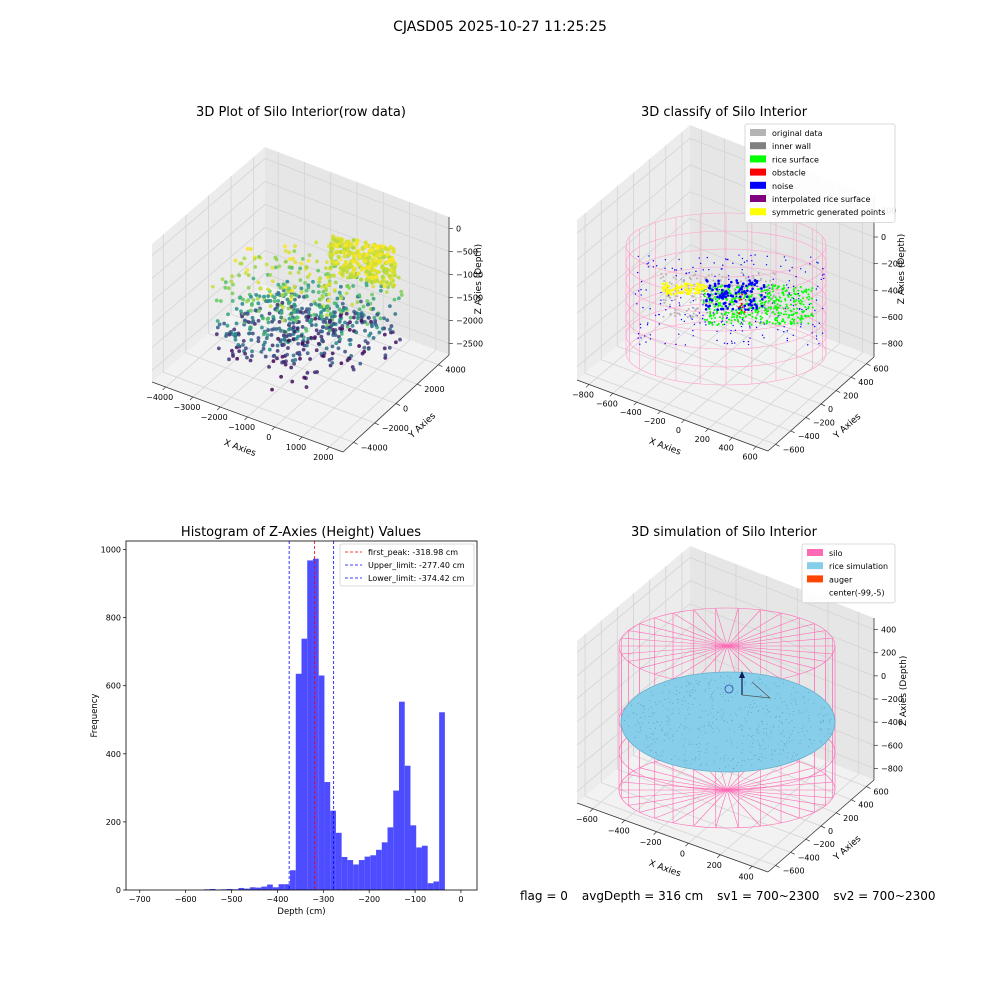 Image resolution: width=1000 pixels, height=1000 pixels. Describe the element at coordinates (742, 307) in the screenshot. I see `obstacle-point` at that location.